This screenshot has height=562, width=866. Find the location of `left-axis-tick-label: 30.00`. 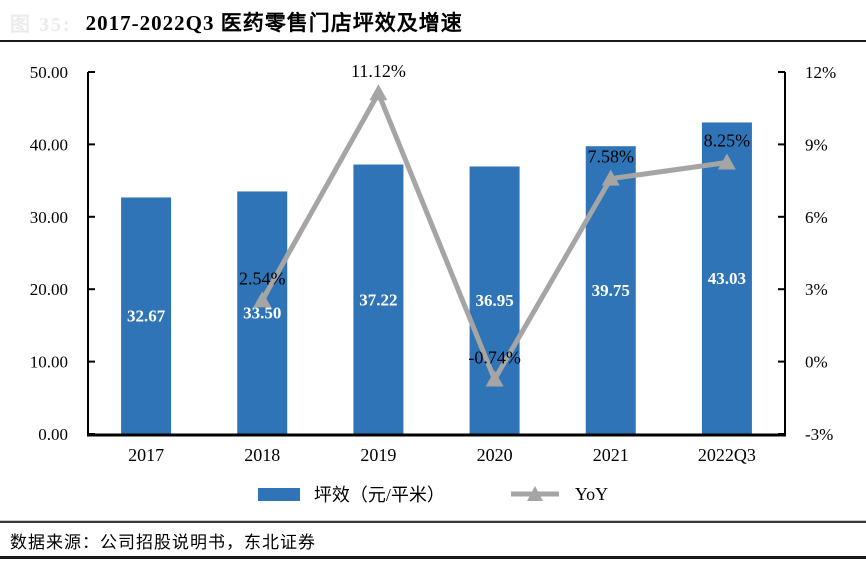

left-axis-tick-label: 30.00 is located at coordinates (49, 217).